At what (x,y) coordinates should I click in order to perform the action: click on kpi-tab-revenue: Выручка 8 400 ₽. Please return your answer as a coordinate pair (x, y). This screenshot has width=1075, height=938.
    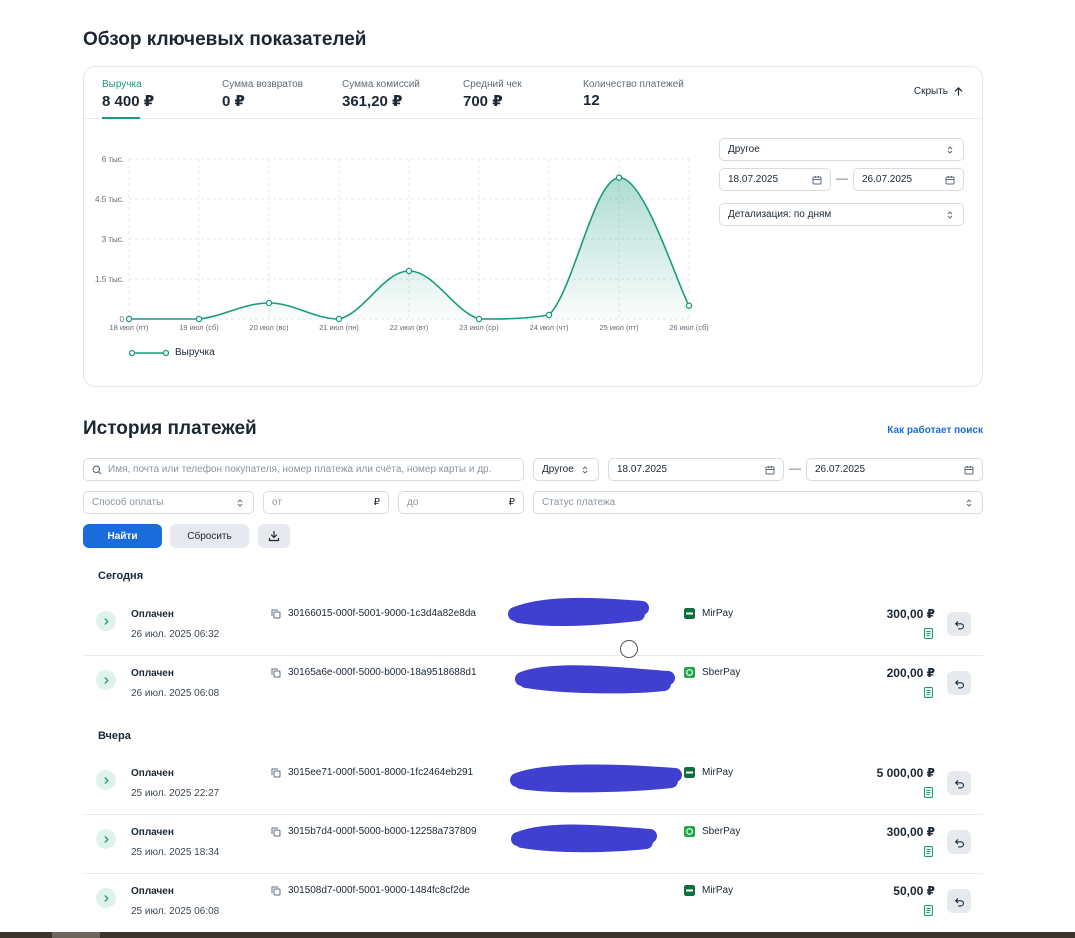
    Looking at the image, I should click on (128, 94).